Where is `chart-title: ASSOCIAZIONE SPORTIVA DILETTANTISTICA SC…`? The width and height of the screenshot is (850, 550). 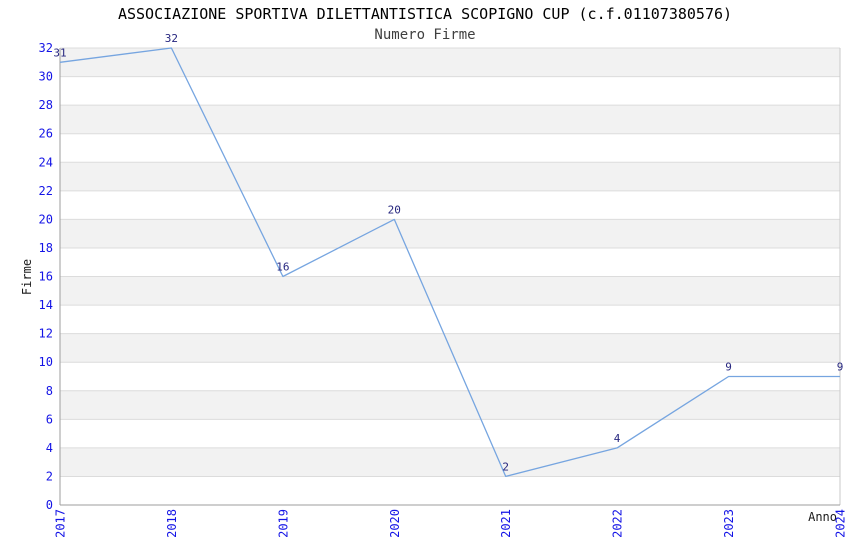 chart-title: ASSOCIAZIONE SPORTIVA DILETTANTISTICA SC… is located at coordinates (425, 14).